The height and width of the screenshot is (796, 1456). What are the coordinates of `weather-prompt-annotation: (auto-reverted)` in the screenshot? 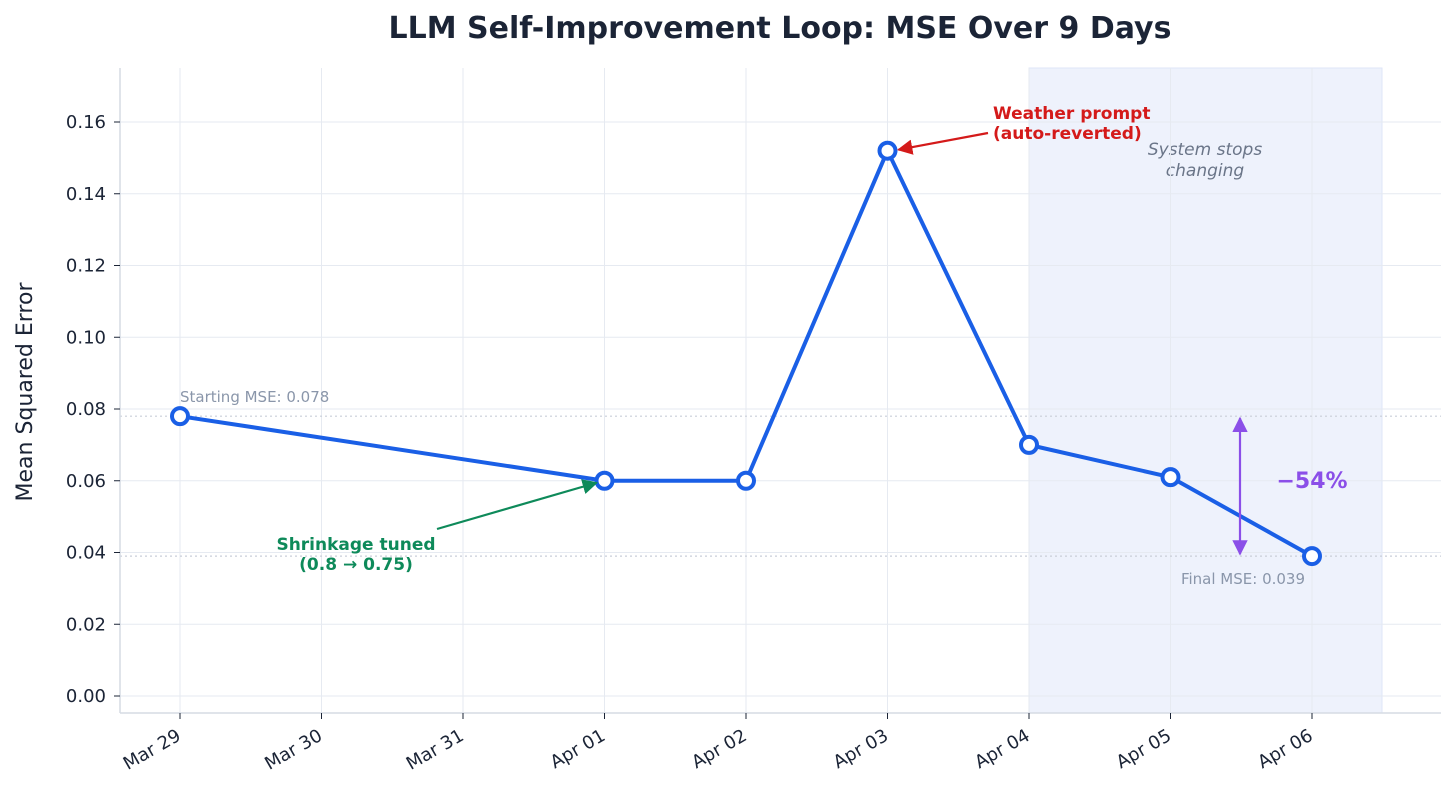 It's located at (1067, 134).